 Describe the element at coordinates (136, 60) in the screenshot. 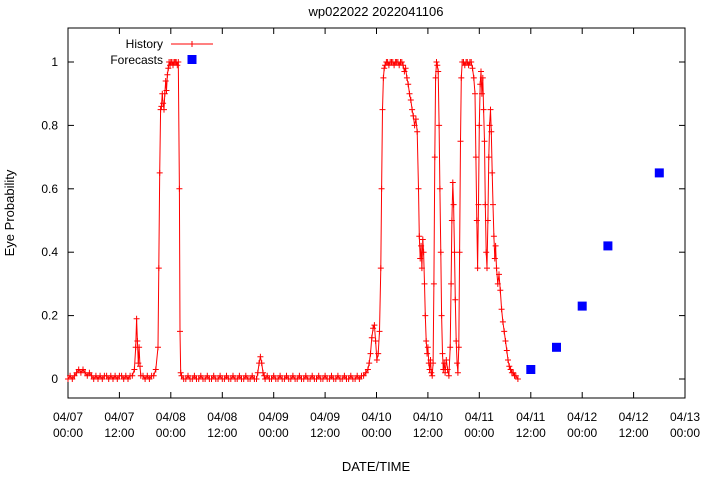

I see `legend-label-forecasts: Forecasts` at that location.